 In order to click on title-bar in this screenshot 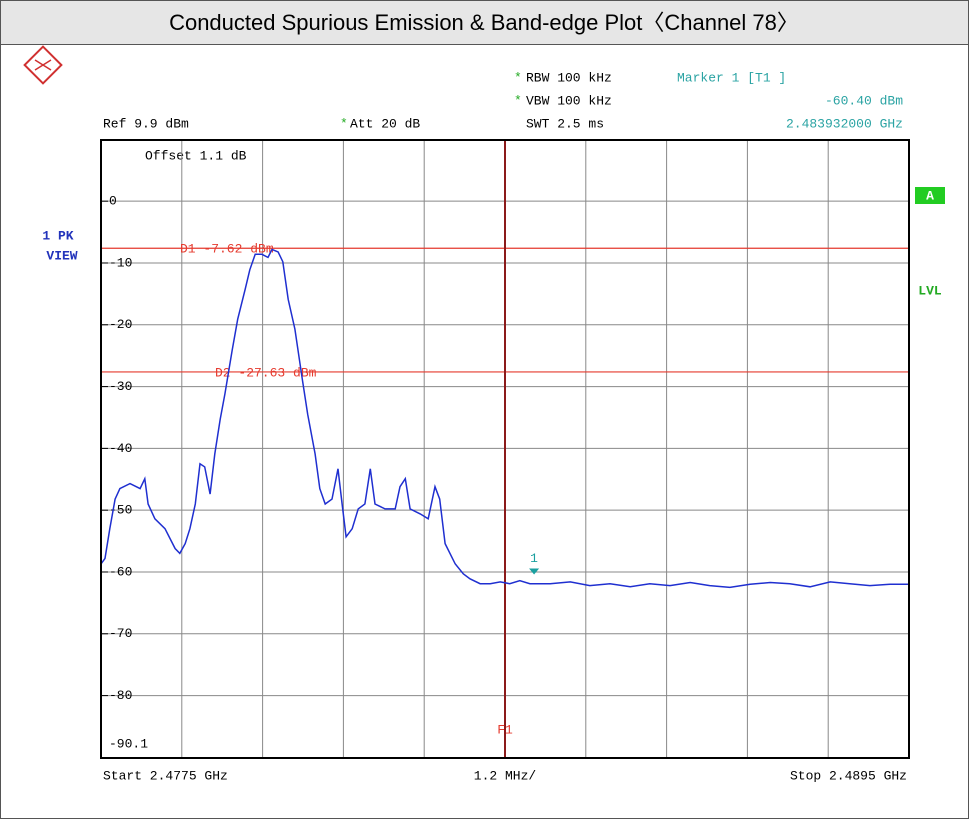, I will do `click(484, 22)`.